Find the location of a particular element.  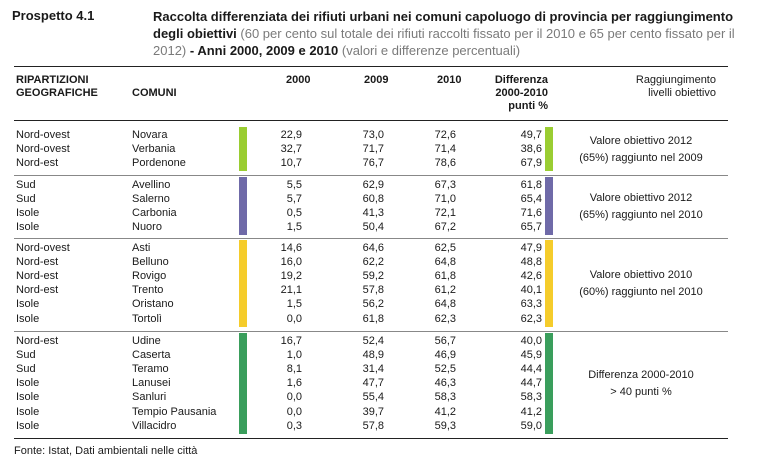

cell-comune: Asti is located at coordinates (141, 248).